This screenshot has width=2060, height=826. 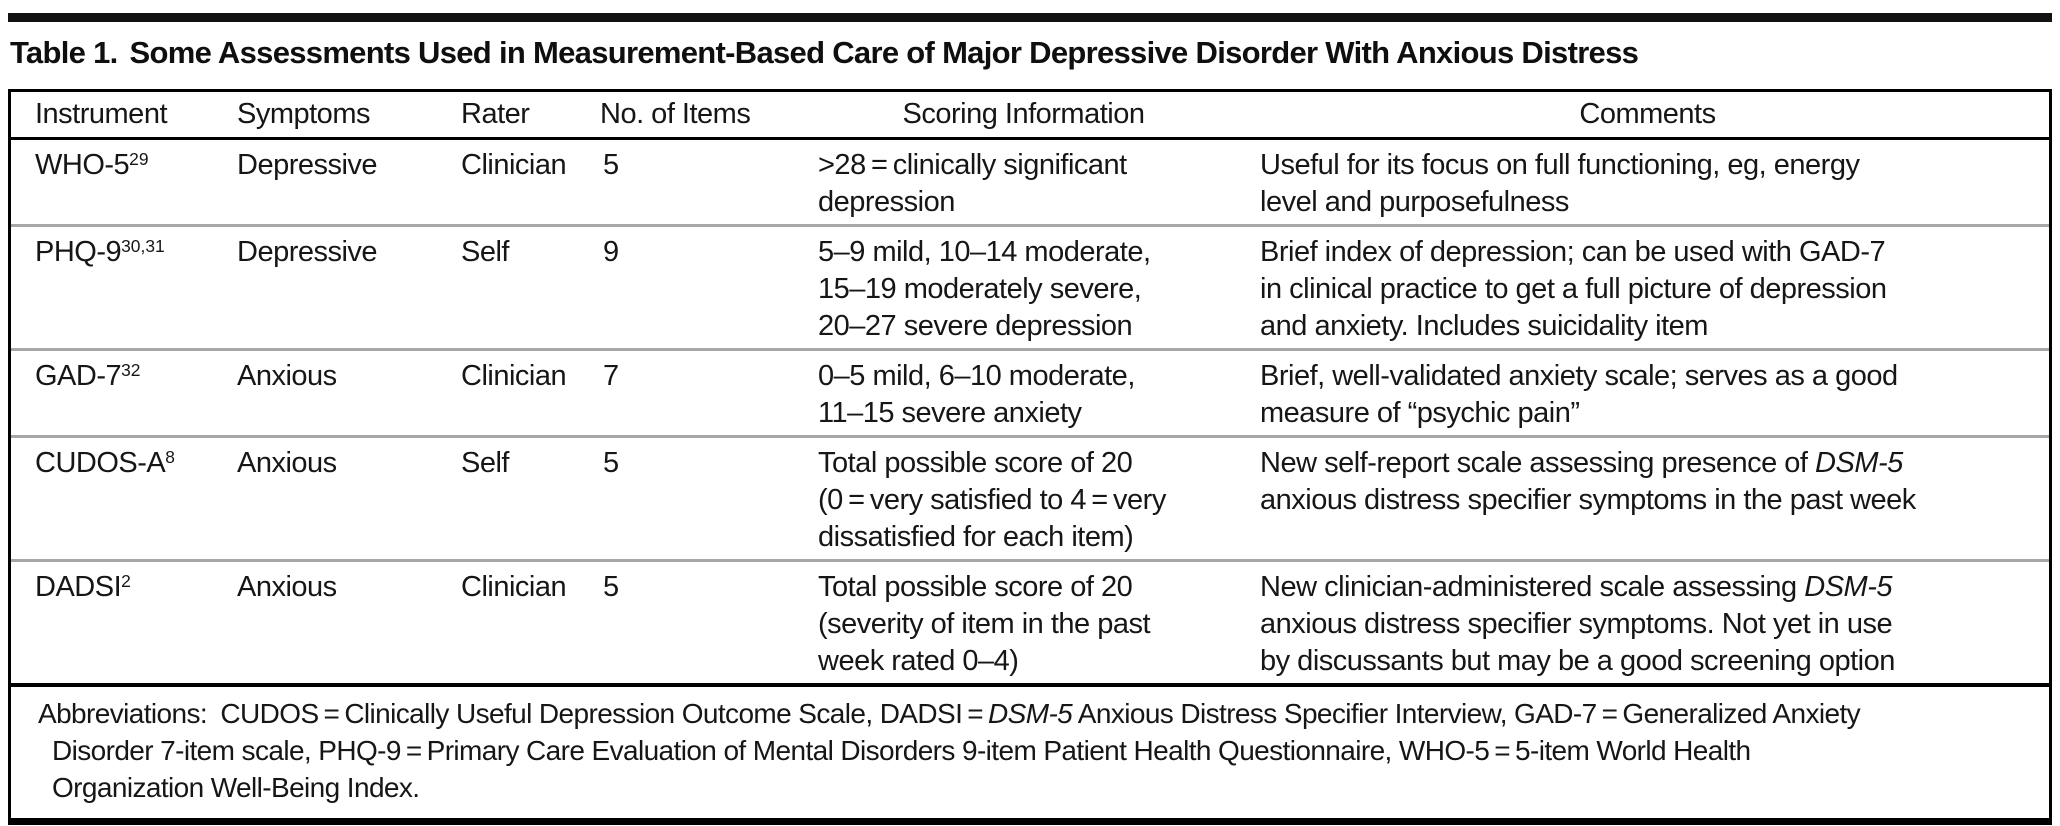 What do you see at coordinates (693, 116) in the screenshot?
I see `column-header-items: No. of Items` at bounding box center [693, 116].